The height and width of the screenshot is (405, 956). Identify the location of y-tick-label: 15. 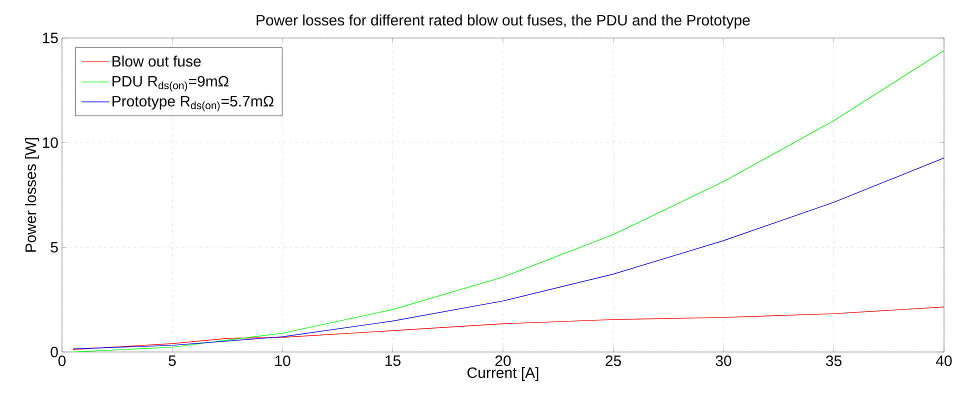
(50, 38).